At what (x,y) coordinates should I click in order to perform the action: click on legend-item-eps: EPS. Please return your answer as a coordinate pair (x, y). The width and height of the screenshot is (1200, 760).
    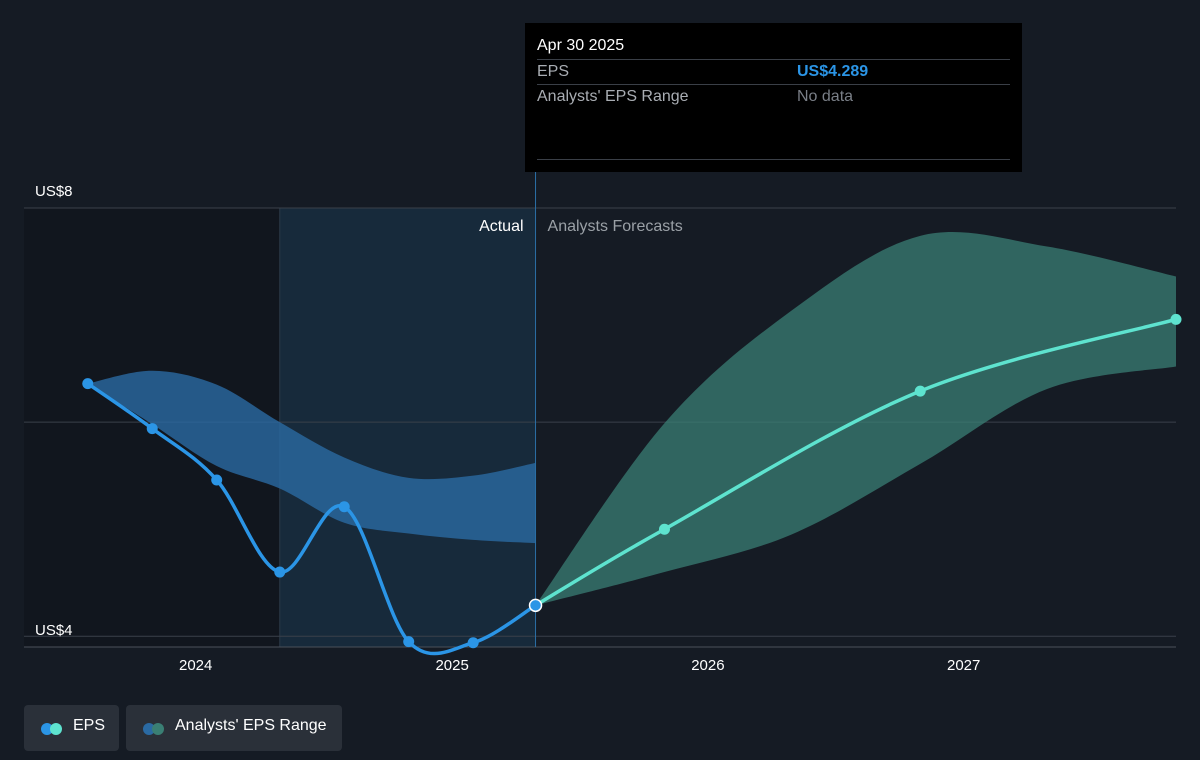
    Looking at the image, I should click on (71, 728).